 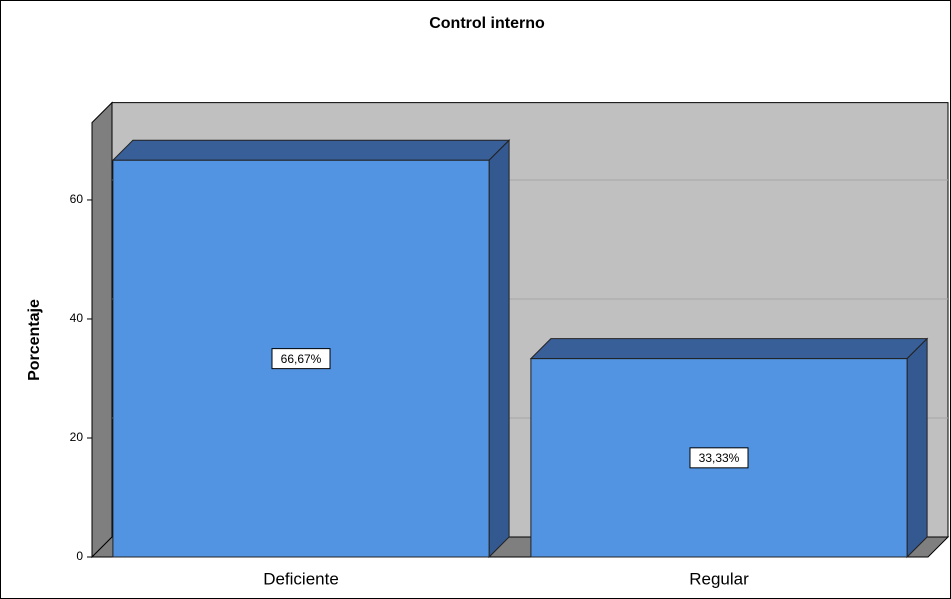 I want to click on y-tick-label: 40, so click(x=77, y=318).